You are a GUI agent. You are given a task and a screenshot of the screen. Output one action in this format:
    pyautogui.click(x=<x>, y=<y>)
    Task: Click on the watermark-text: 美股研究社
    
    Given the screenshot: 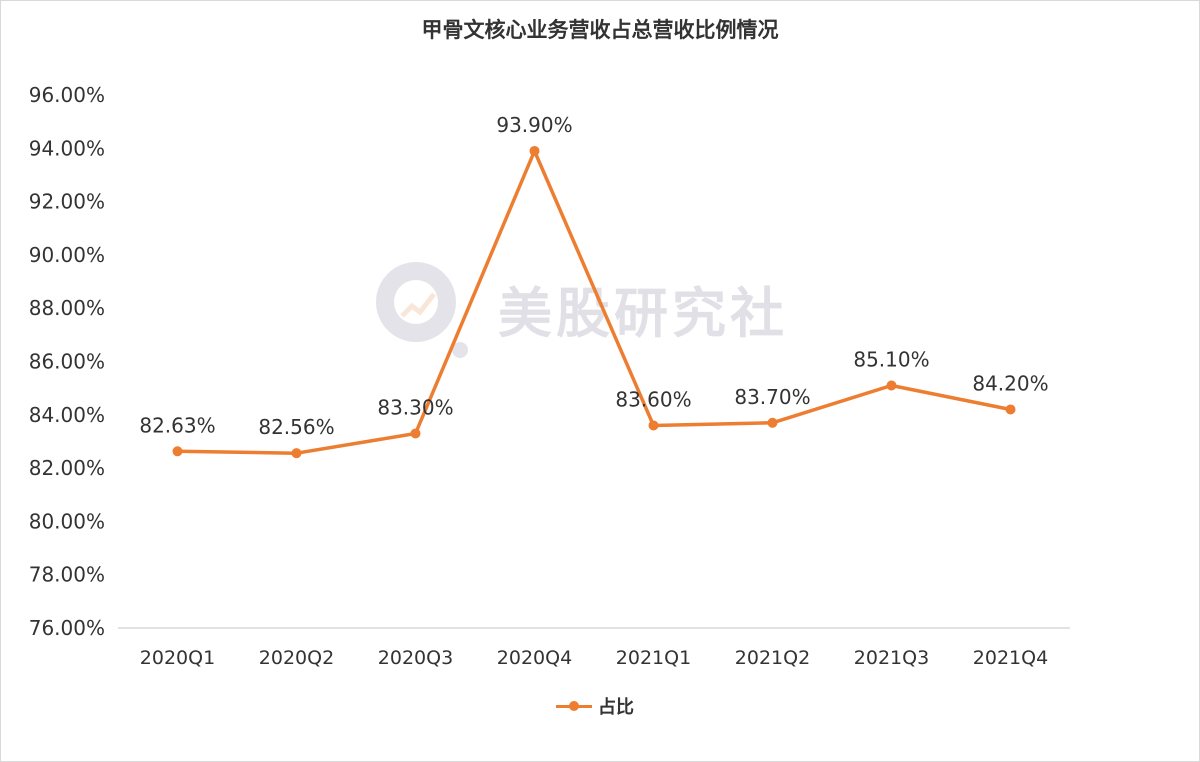 What is the action you would take?
    pyautogui.click(x=643, y=313)
    